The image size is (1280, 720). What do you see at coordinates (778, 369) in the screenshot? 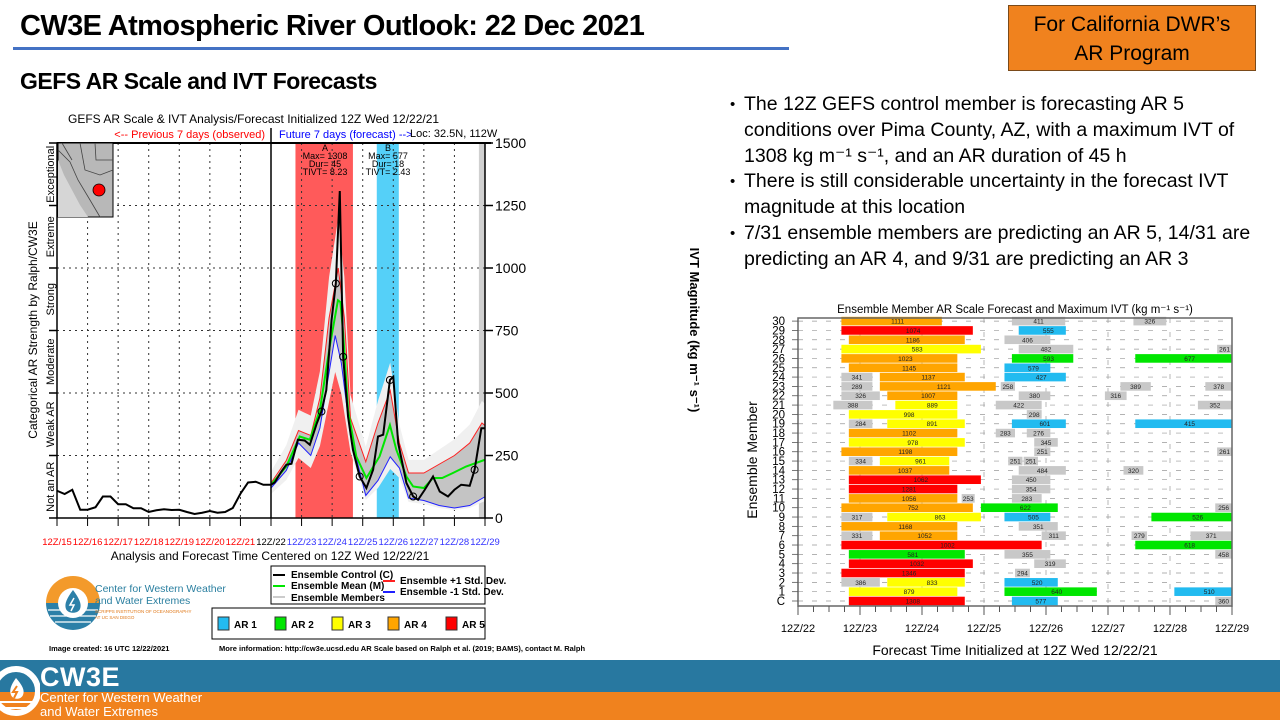
I see `member-label: 25` at bounding box center [778, 369].